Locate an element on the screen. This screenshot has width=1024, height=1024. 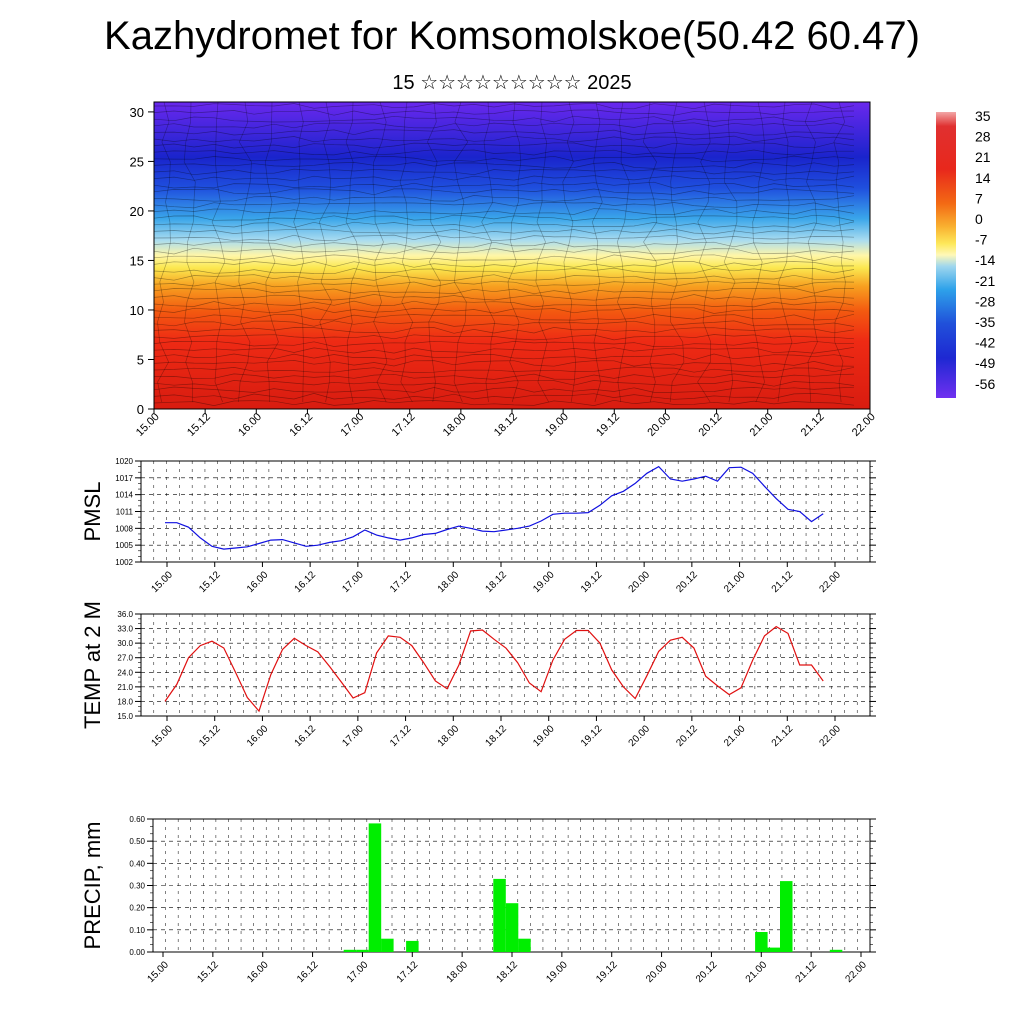
heatmap-y-tick-label: 5 is located at coordinates (140, 359).